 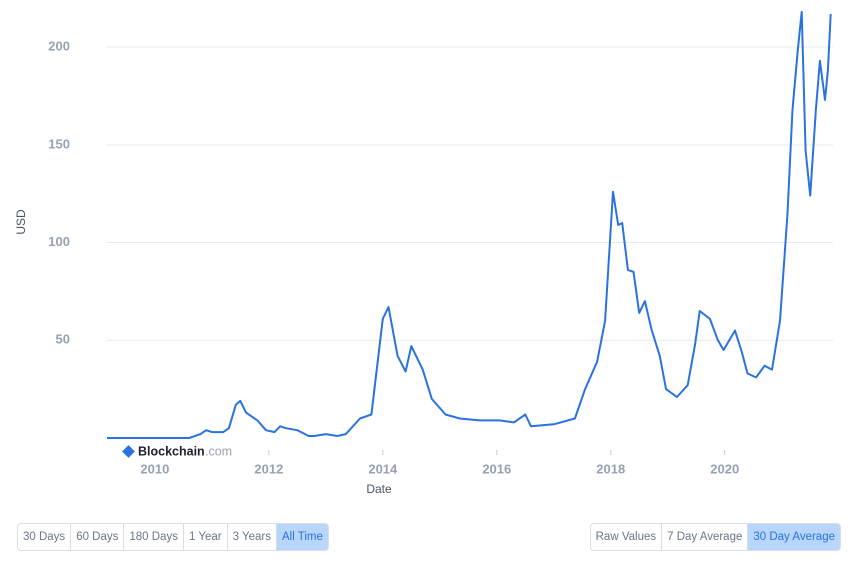 What do you see at coordinates (171, 451) in the screenshot?
I see `logo-name: Blockchain` at bounding box center [171, 451].